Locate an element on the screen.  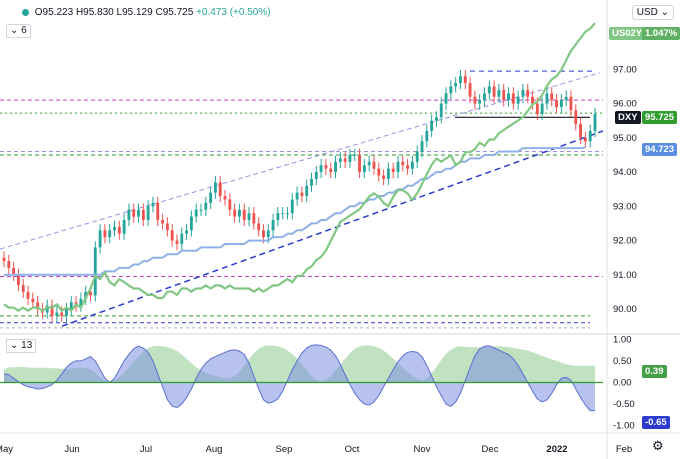
osc-a-value: 0.39 is located at coordinates (654, 371).